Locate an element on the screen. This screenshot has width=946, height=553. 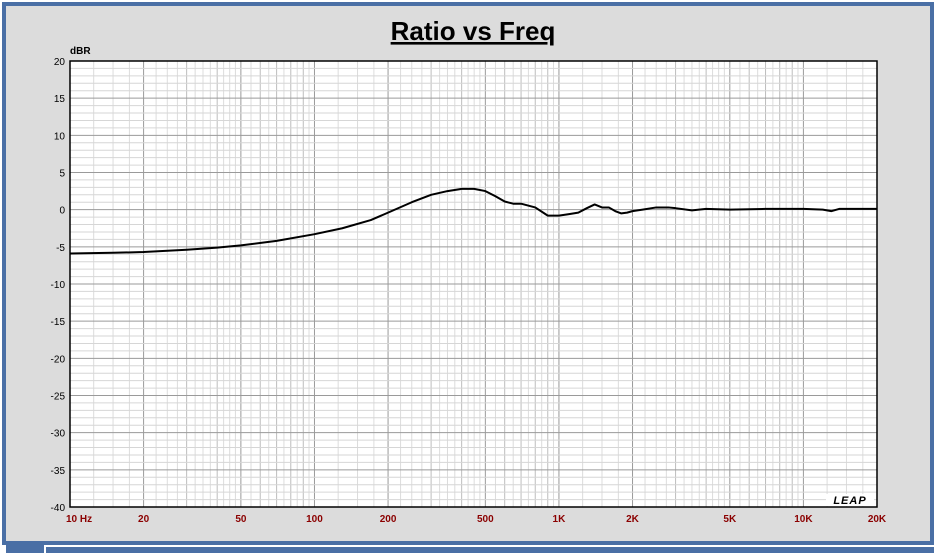
leap-logo-text: LEAP is located at coordinates (849, 501).